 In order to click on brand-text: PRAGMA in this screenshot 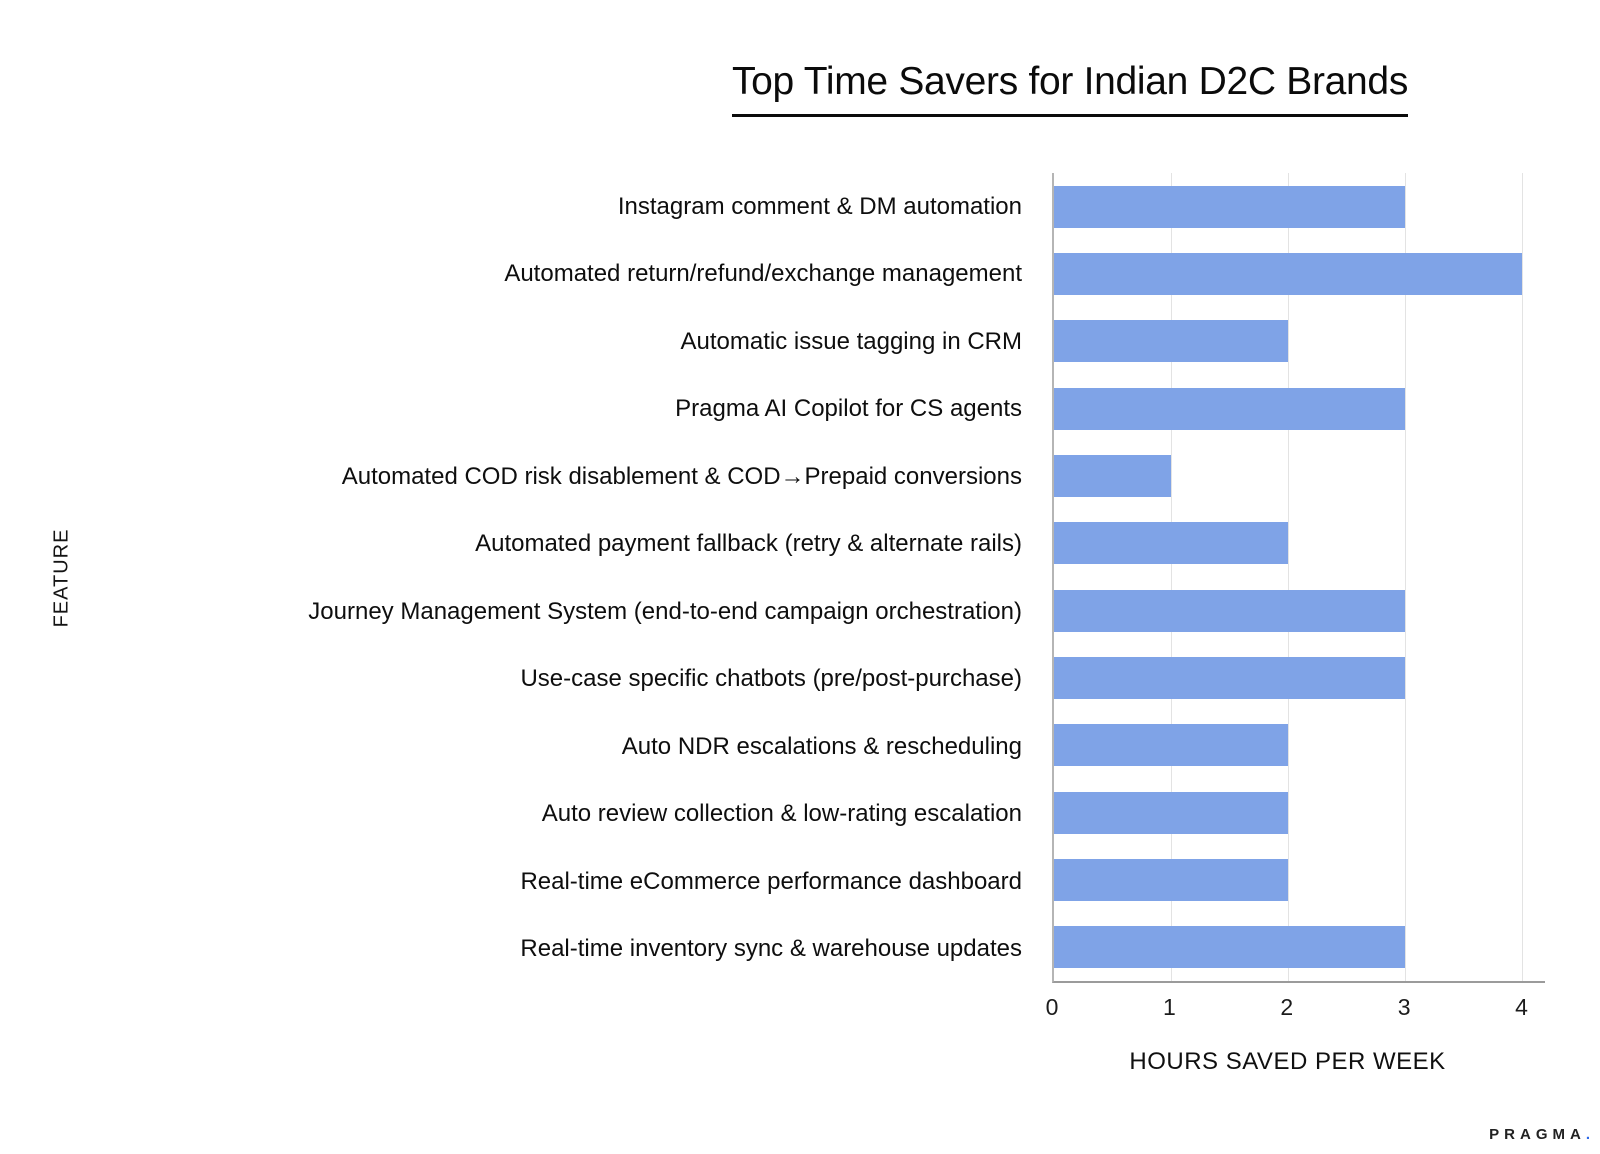, I will do `click(1537, 1134)`.